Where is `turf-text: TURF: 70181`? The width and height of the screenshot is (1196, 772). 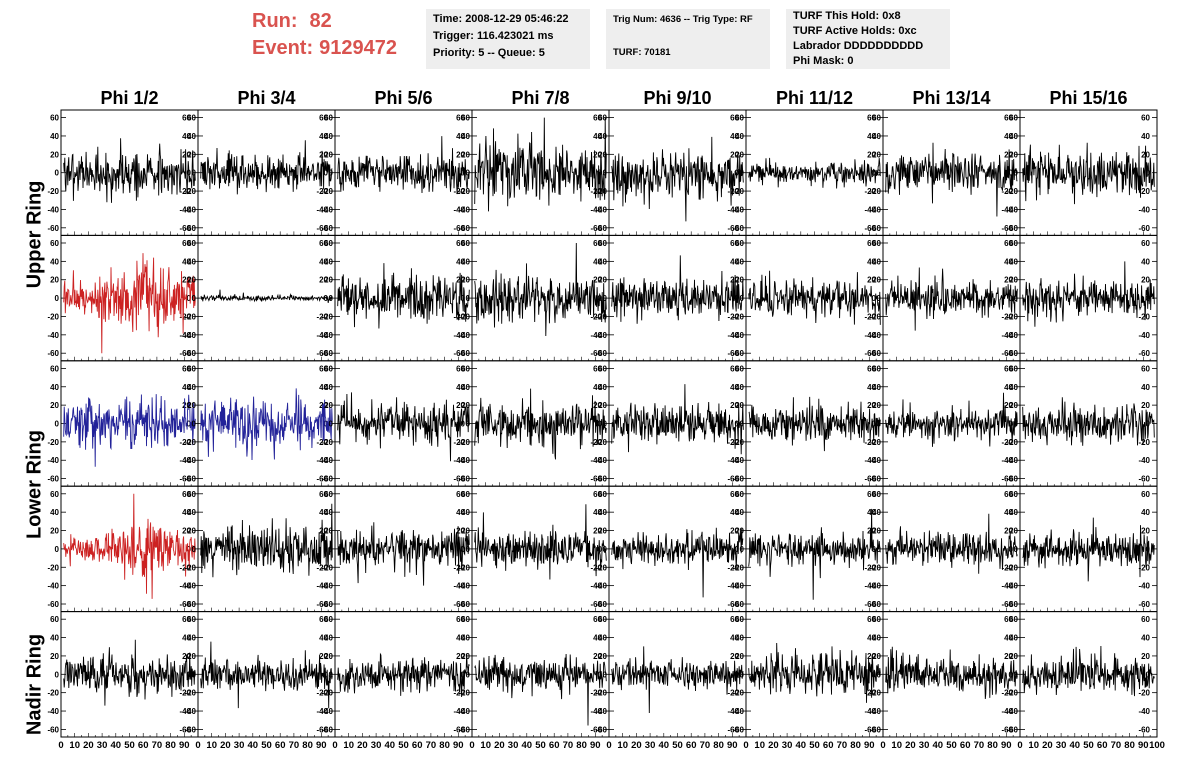 turf-text: TURF: 70181 is located at coordinates (642, 52).